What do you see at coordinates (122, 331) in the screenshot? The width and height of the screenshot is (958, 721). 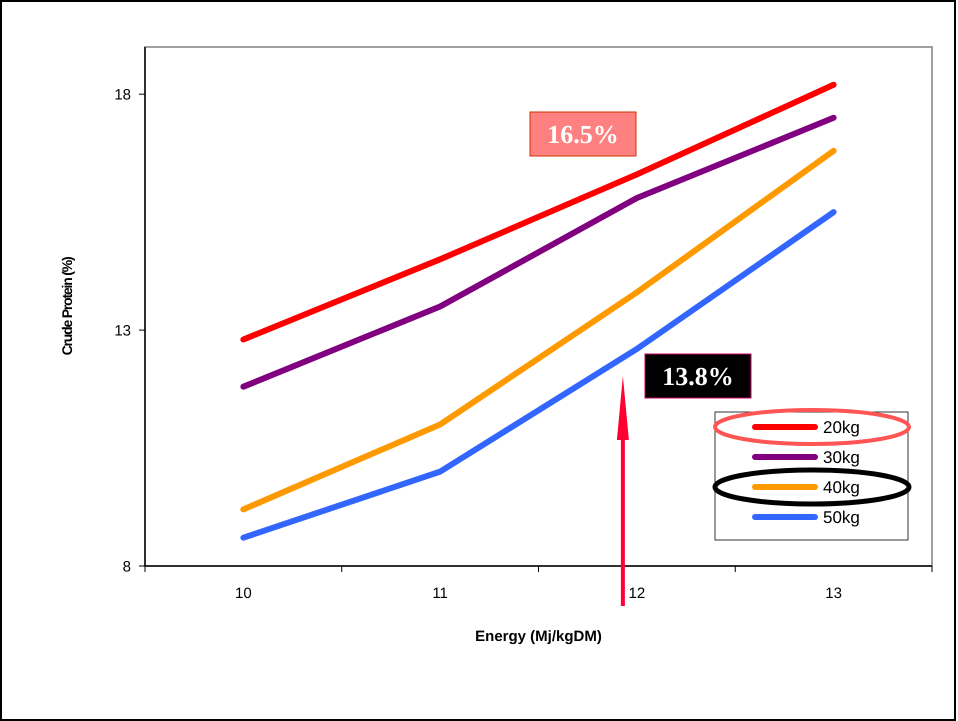 I see `y-tick-label: 13` at bounding box center [122, 331].